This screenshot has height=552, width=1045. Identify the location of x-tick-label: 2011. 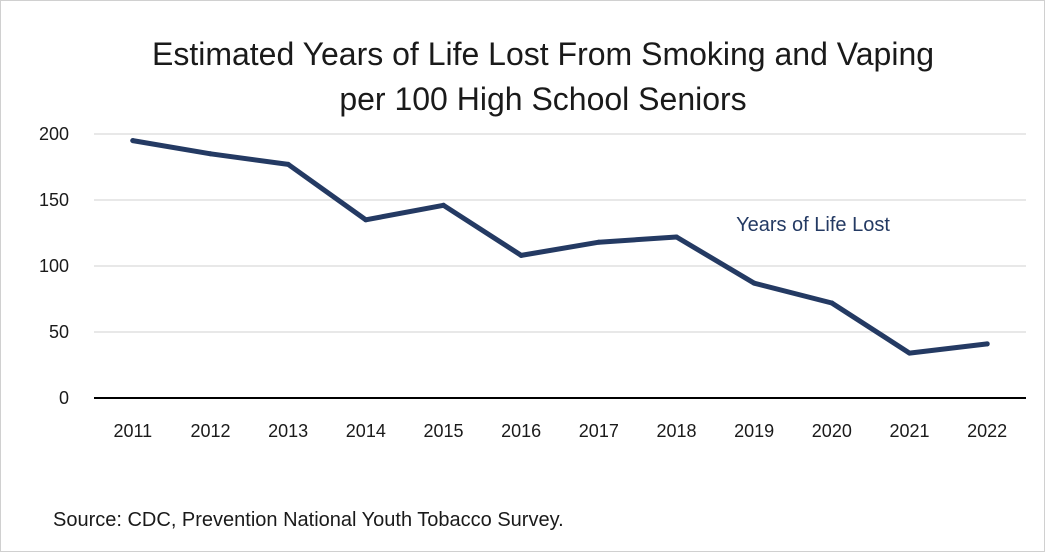
(132, 431).